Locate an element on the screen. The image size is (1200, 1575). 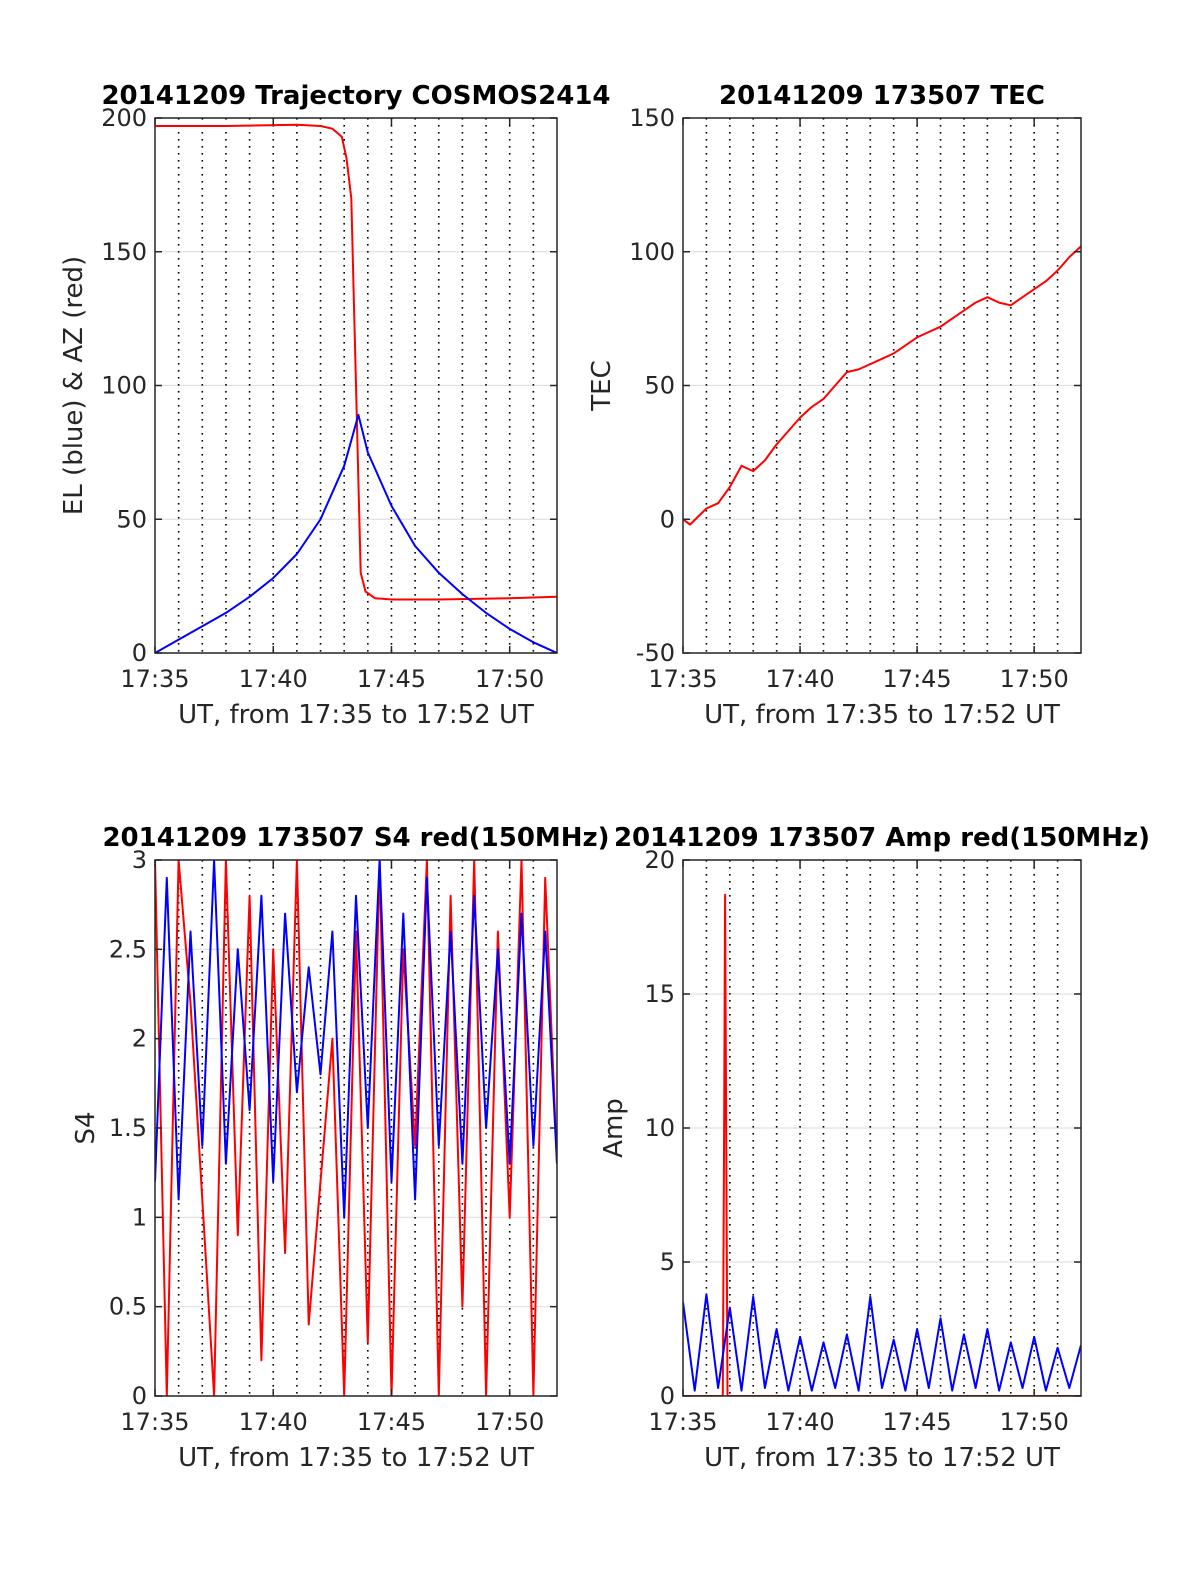
tec-xtick-label: 17:45 is located at coordinates (917, 679).